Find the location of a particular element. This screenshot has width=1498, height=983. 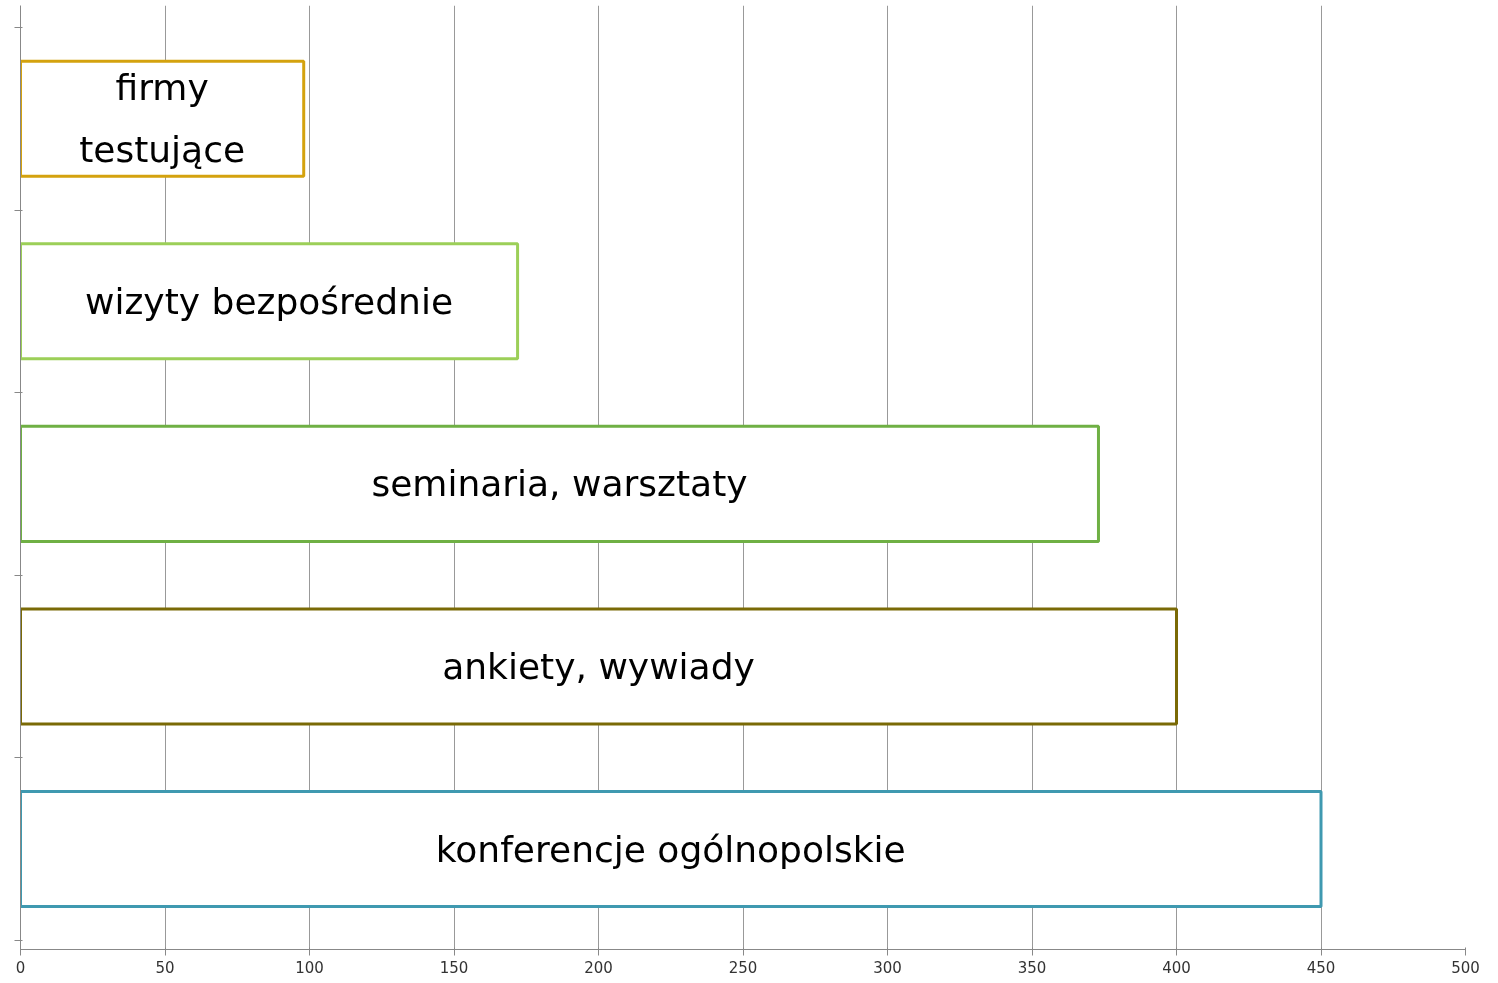

x-tick-label: 200 is located at coordinates (598, 967).